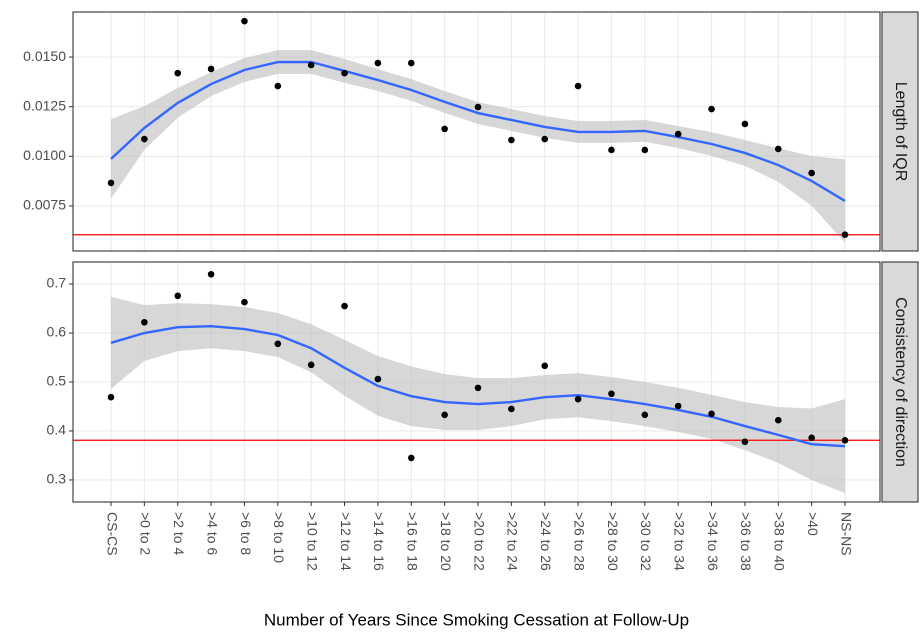 This screenshot has height=634, width=922. What do you see at coordinates (57, 381) in the screenshot?
I see `y-tick-label: 0.5` at bounding box center [57, 381].